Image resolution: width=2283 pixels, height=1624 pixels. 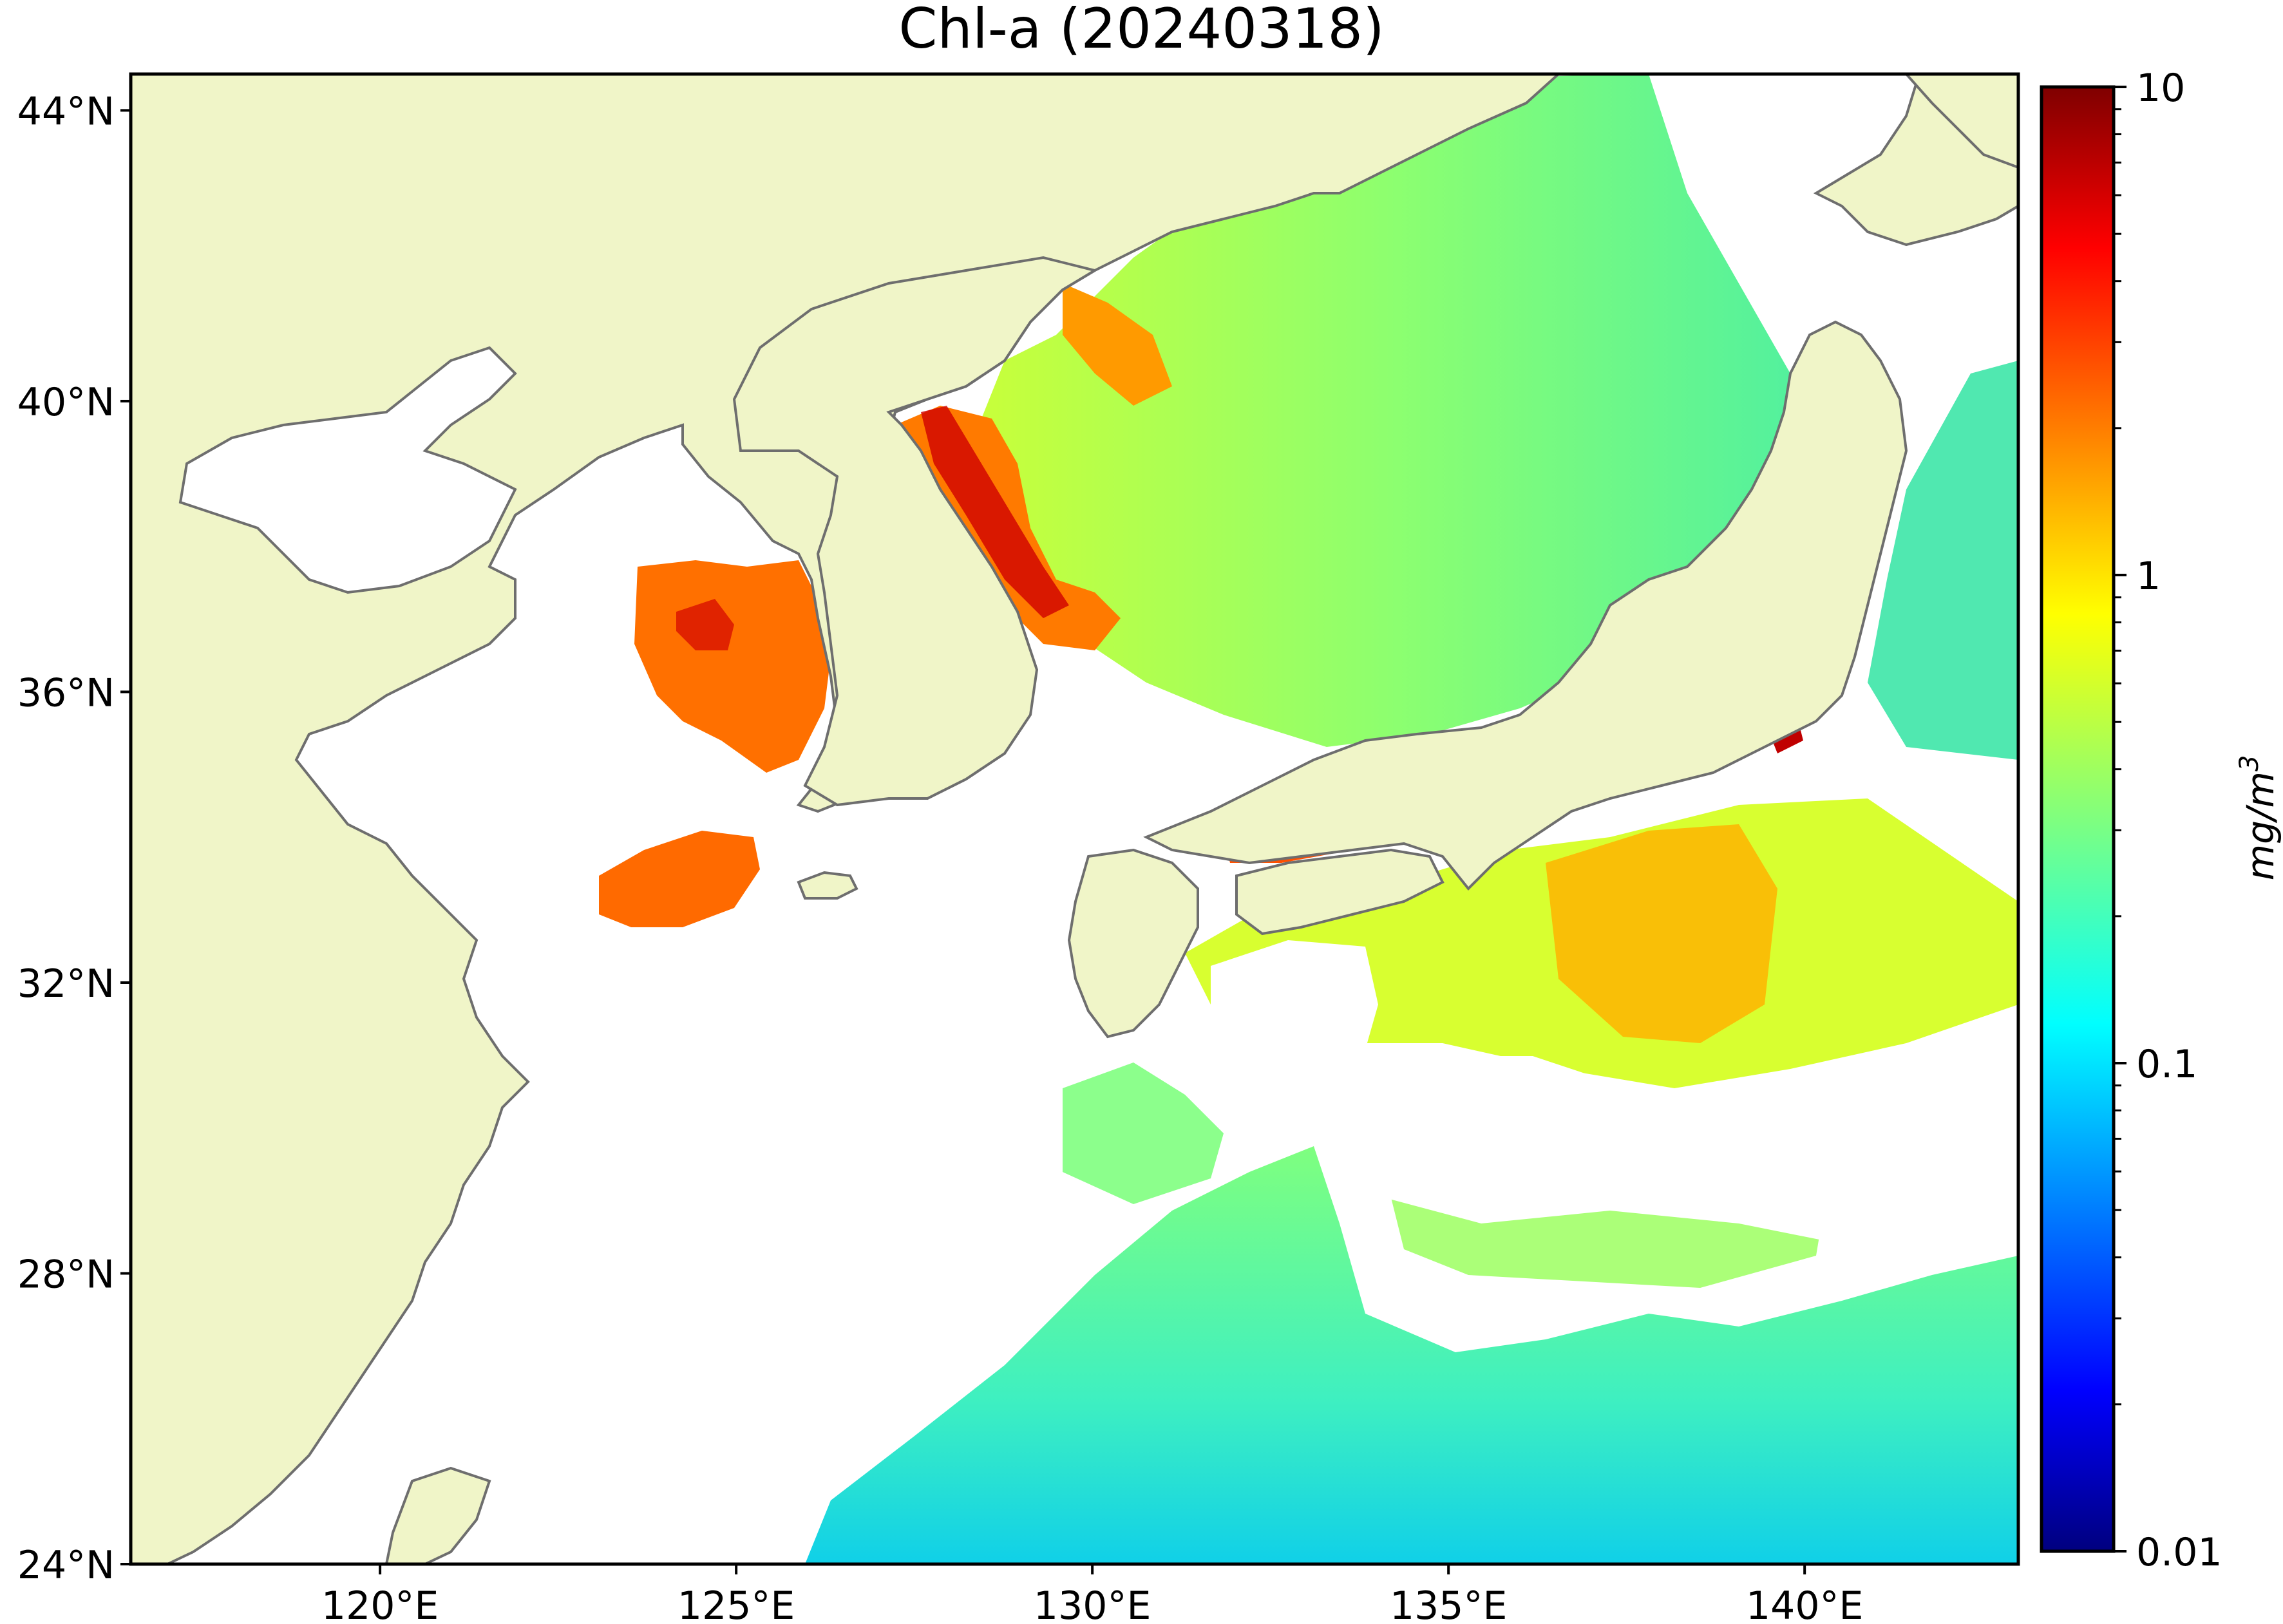 I want to click on chl-patch-kyushu-south, so click(x=1143, y=1133).